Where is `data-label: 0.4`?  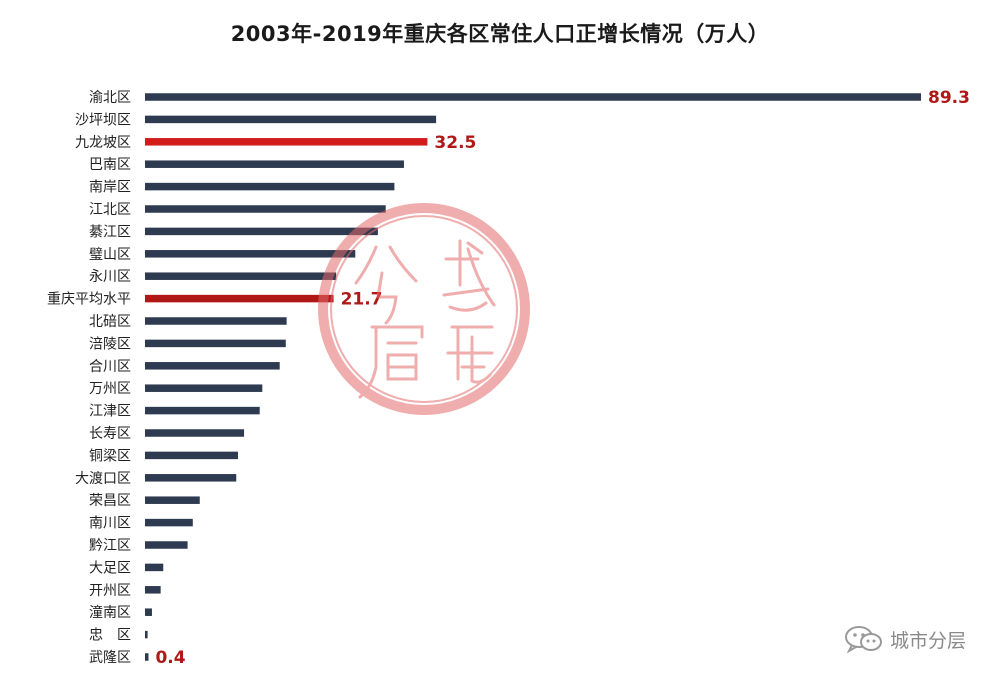 data-label: 0.4 is located at coordinates (170, 658).